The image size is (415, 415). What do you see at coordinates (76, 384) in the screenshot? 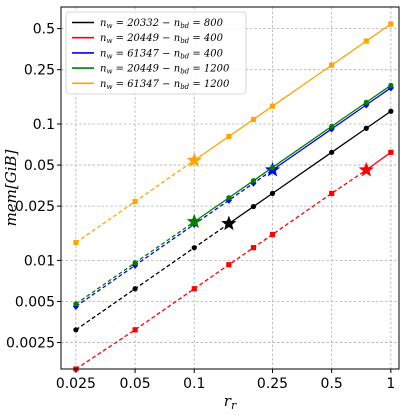
I see `x-tick-label: 0.025` at bounding box center [76, 384].